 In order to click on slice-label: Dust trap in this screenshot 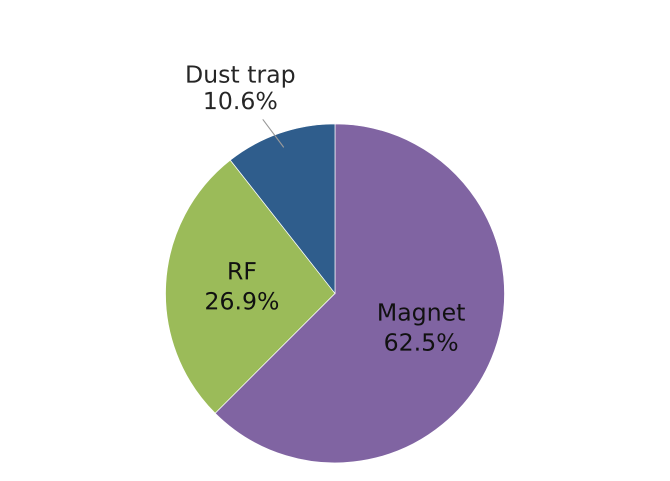, I will do `click(240, 76)`.